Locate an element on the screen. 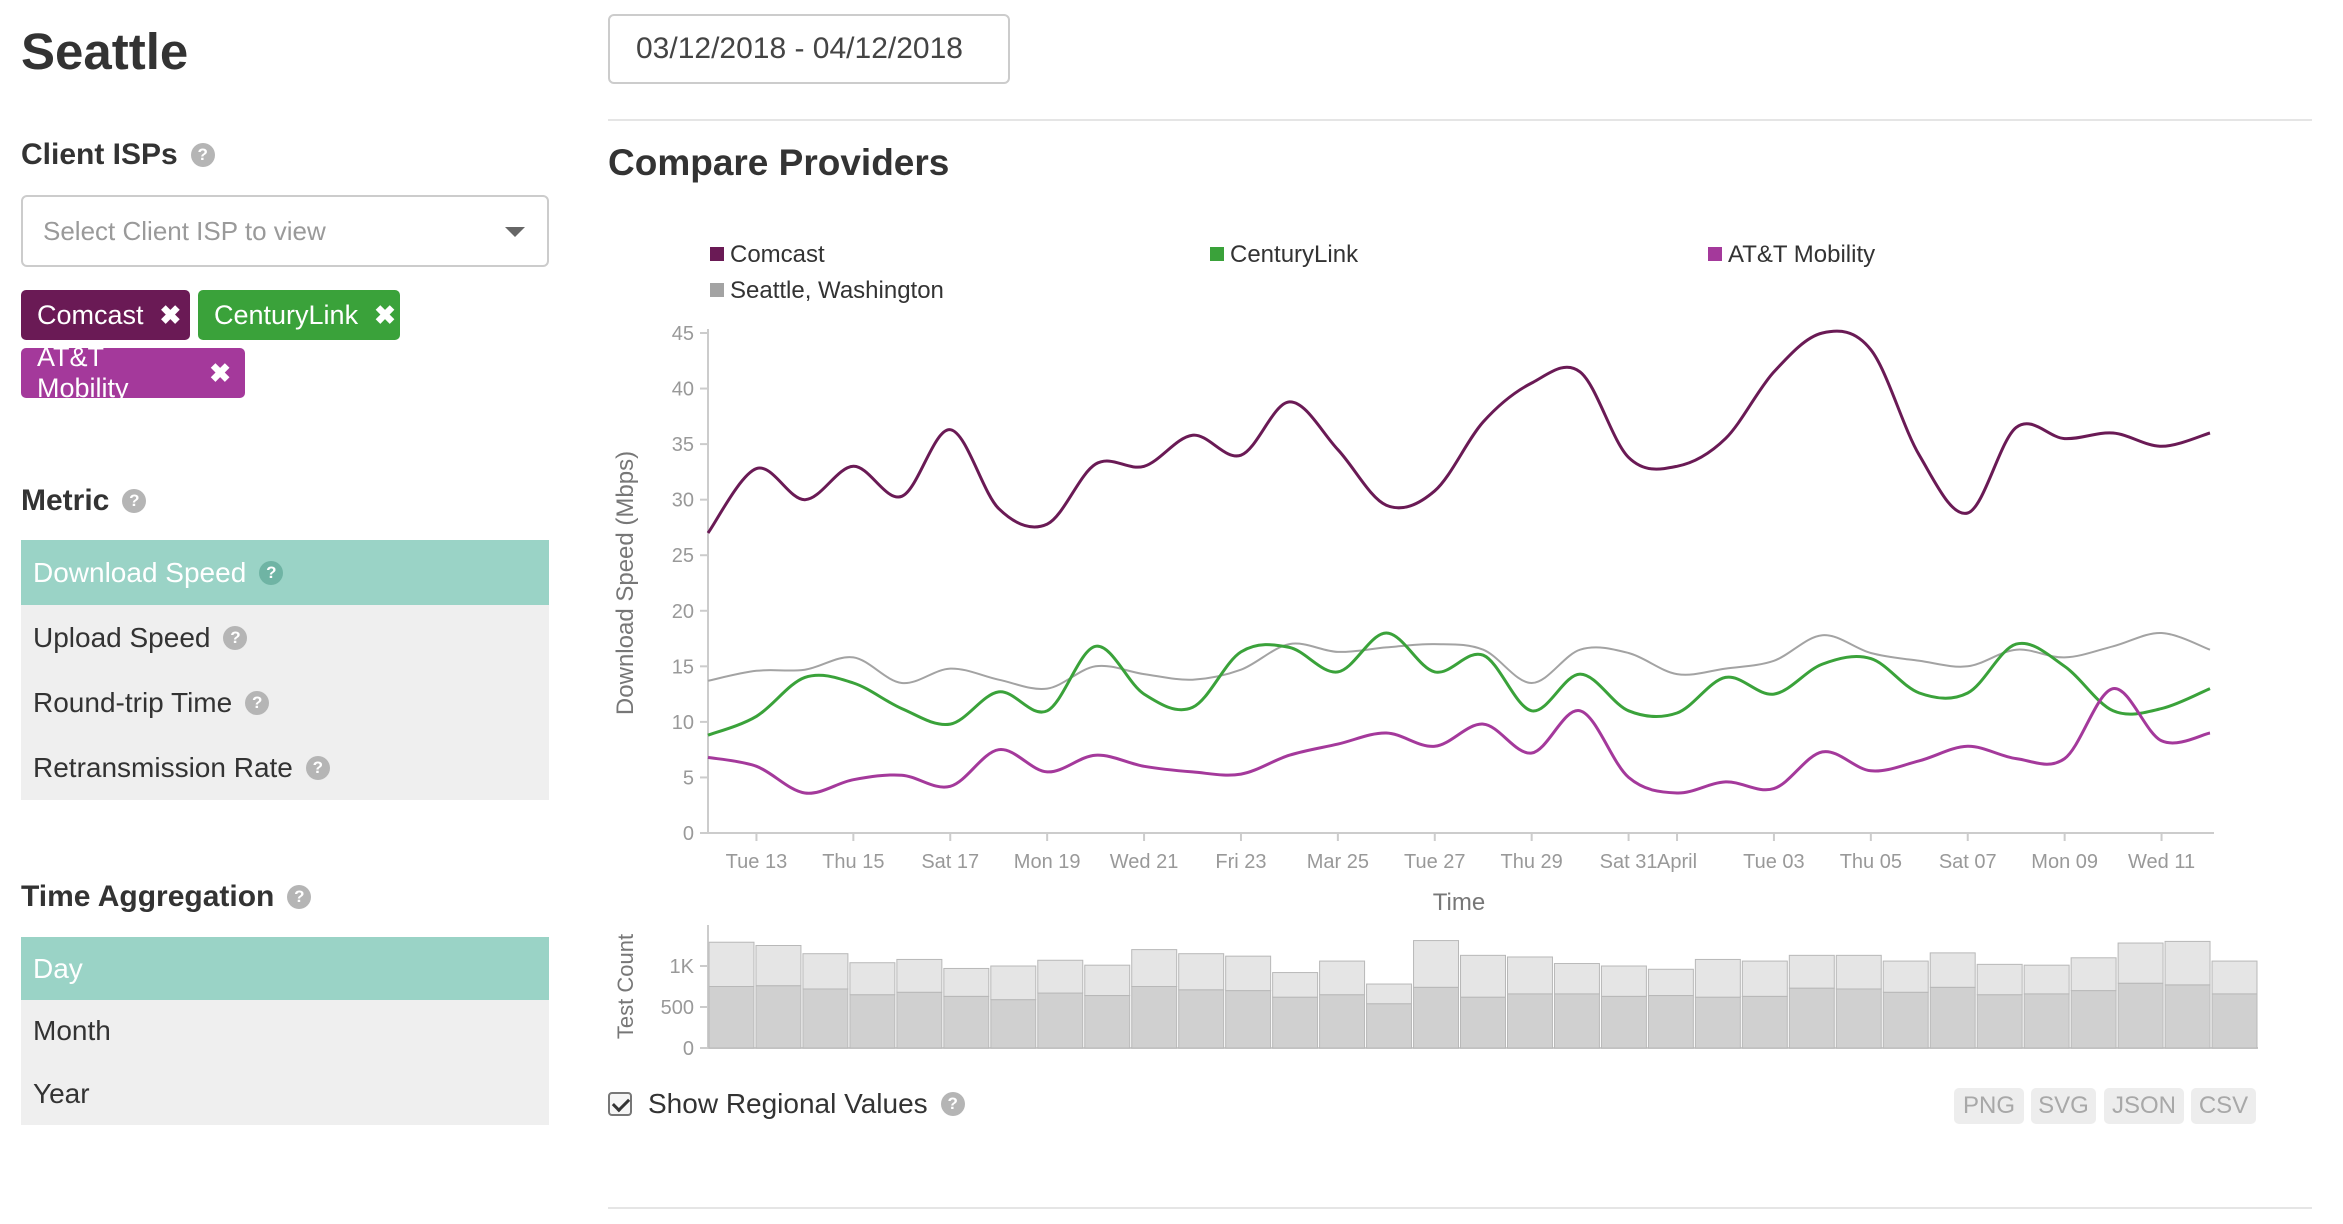 The image size is (2343, 1224). test-count-axis-label: Test Count is located at coordinates (625, 986).